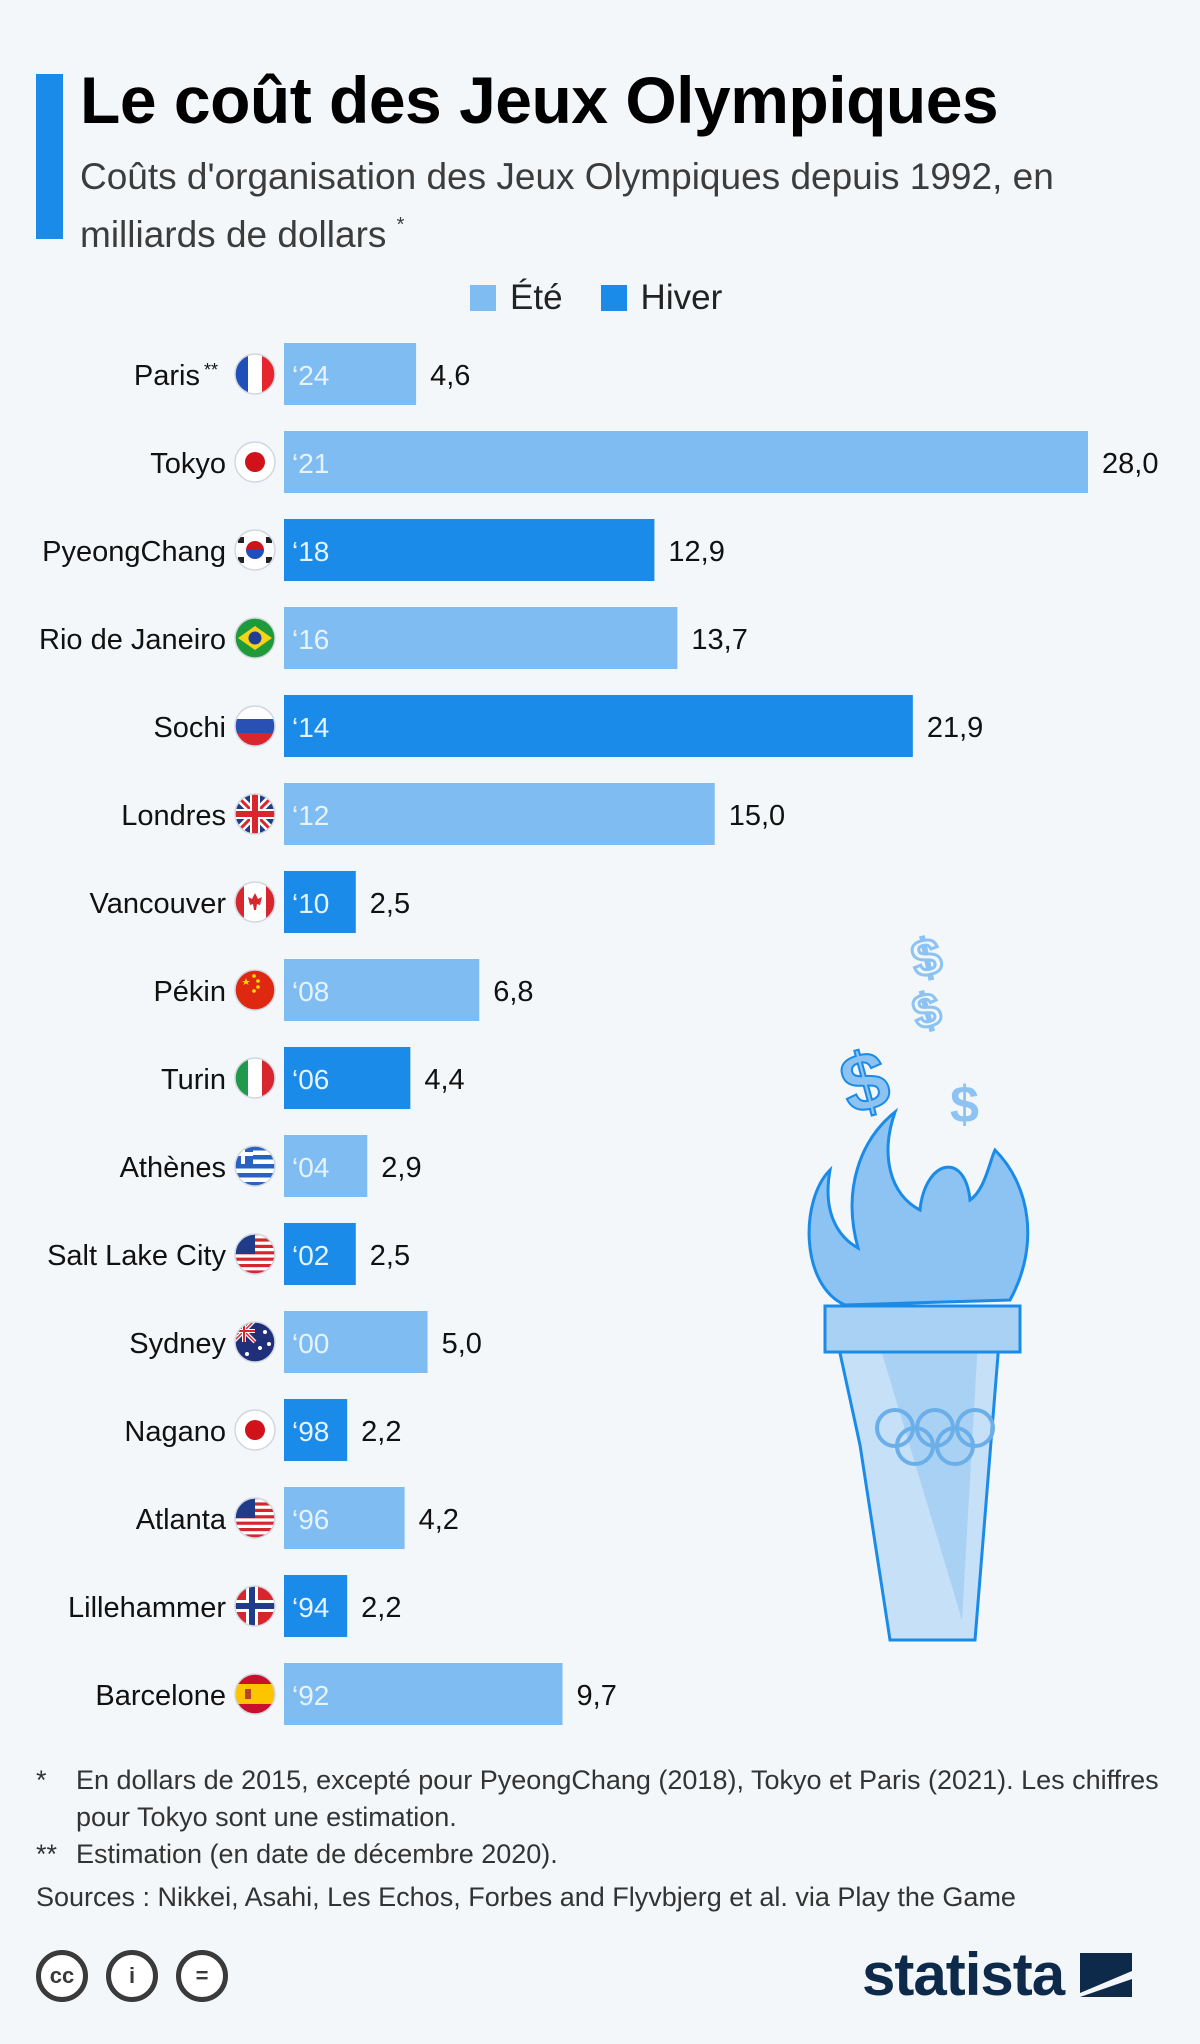 The image size is (1200, 2044). What do you see at coordinates (681, 297) in the screenshot?
I see `legend-label-hiver: Hiver` at bounding box center [681, 297].